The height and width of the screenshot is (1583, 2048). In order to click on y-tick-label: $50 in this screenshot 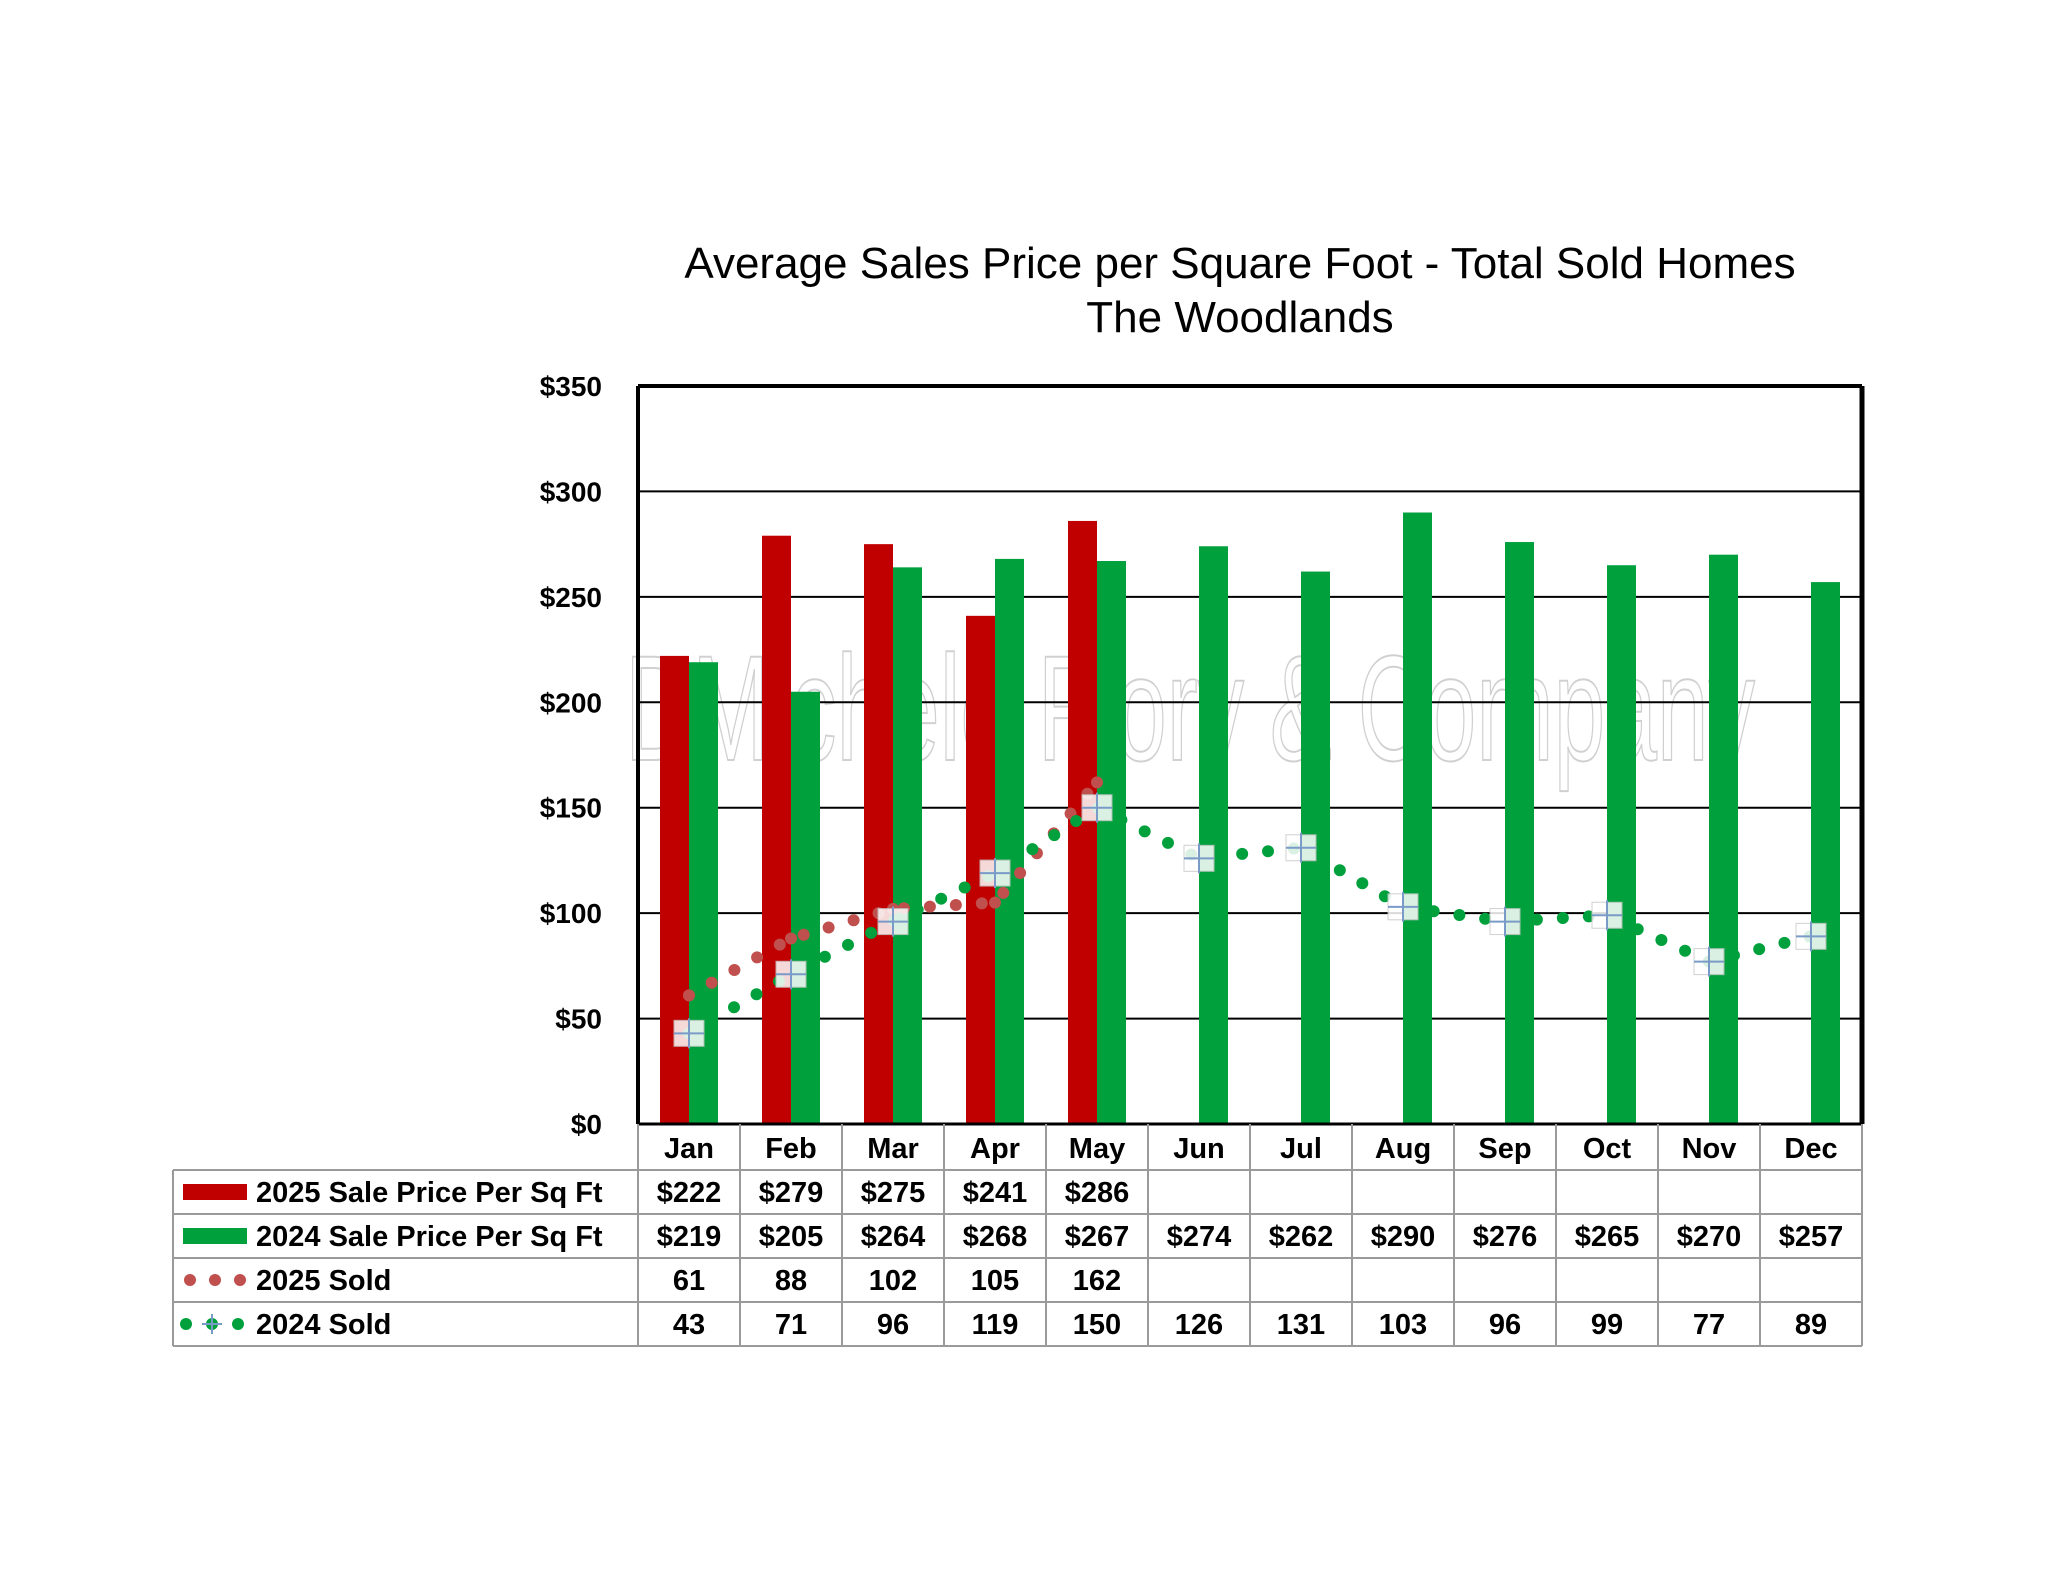, I will do `click(578, 1019)`.